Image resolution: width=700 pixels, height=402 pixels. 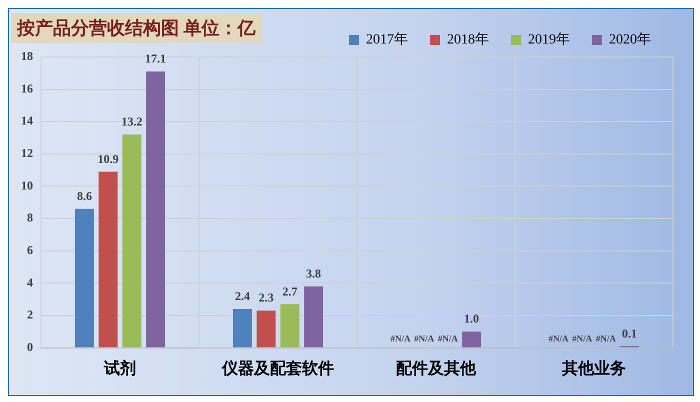 What do you see at coordinates (30, 217) in the screenshot?
I see `y-tick-label: 8` at bounding box center [30, 217].